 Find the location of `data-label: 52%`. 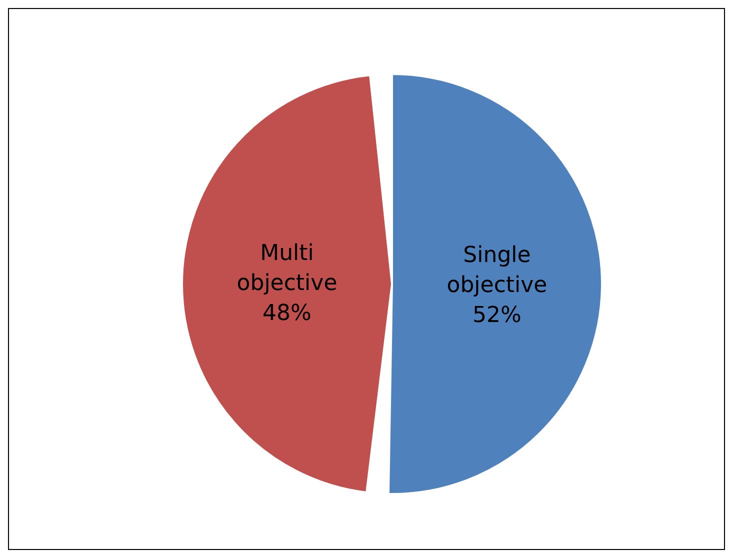

data-label: 52% is located at coordinates (497, 315).